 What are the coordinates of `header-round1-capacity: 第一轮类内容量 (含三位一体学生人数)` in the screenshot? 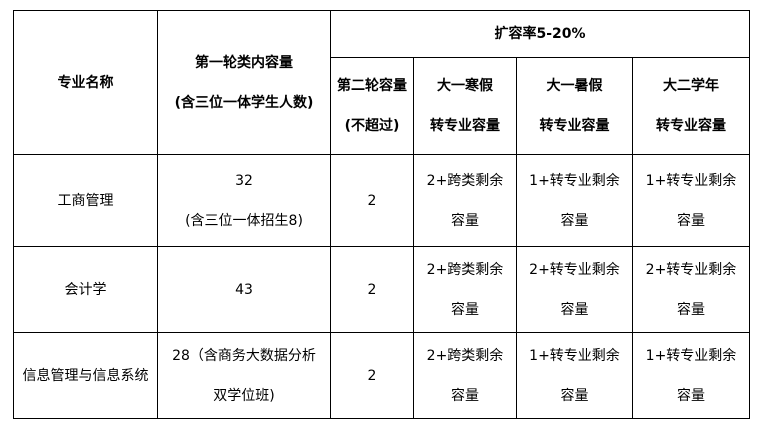 It's located at (244, 82).